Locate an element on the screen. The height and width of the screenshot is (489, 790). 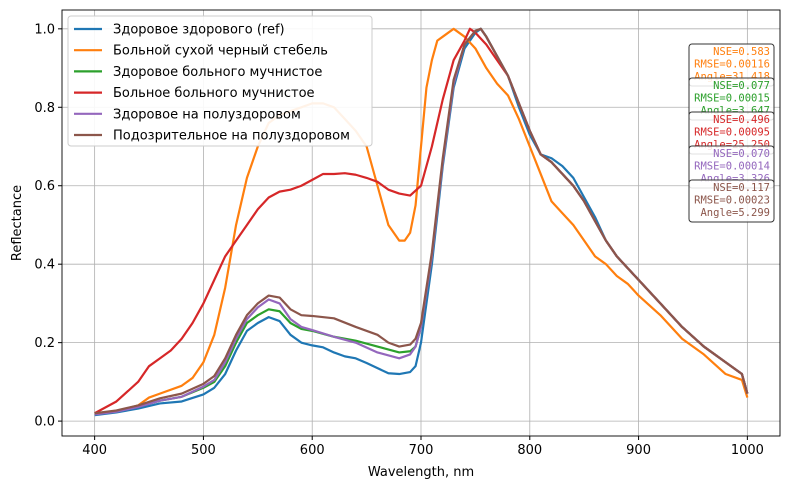
legend-label: Подозрительное на полуздоровом is located at coordinates (231, 136).